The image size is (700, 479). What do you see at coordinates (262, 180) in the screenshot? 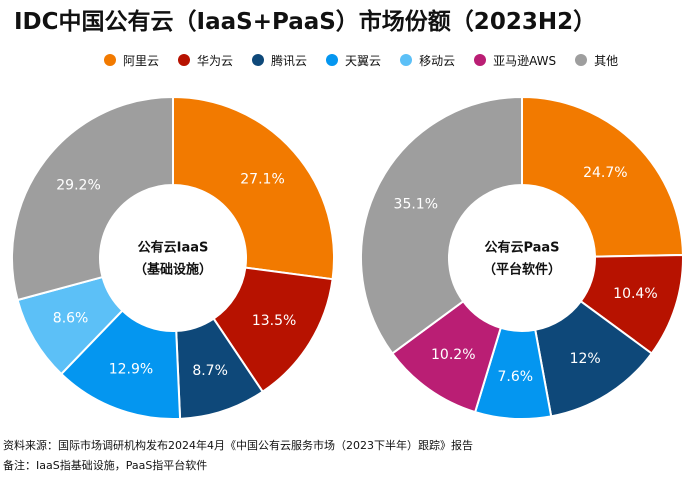
I see `slice-label: 27.1%` at bounding box center [262, 180].